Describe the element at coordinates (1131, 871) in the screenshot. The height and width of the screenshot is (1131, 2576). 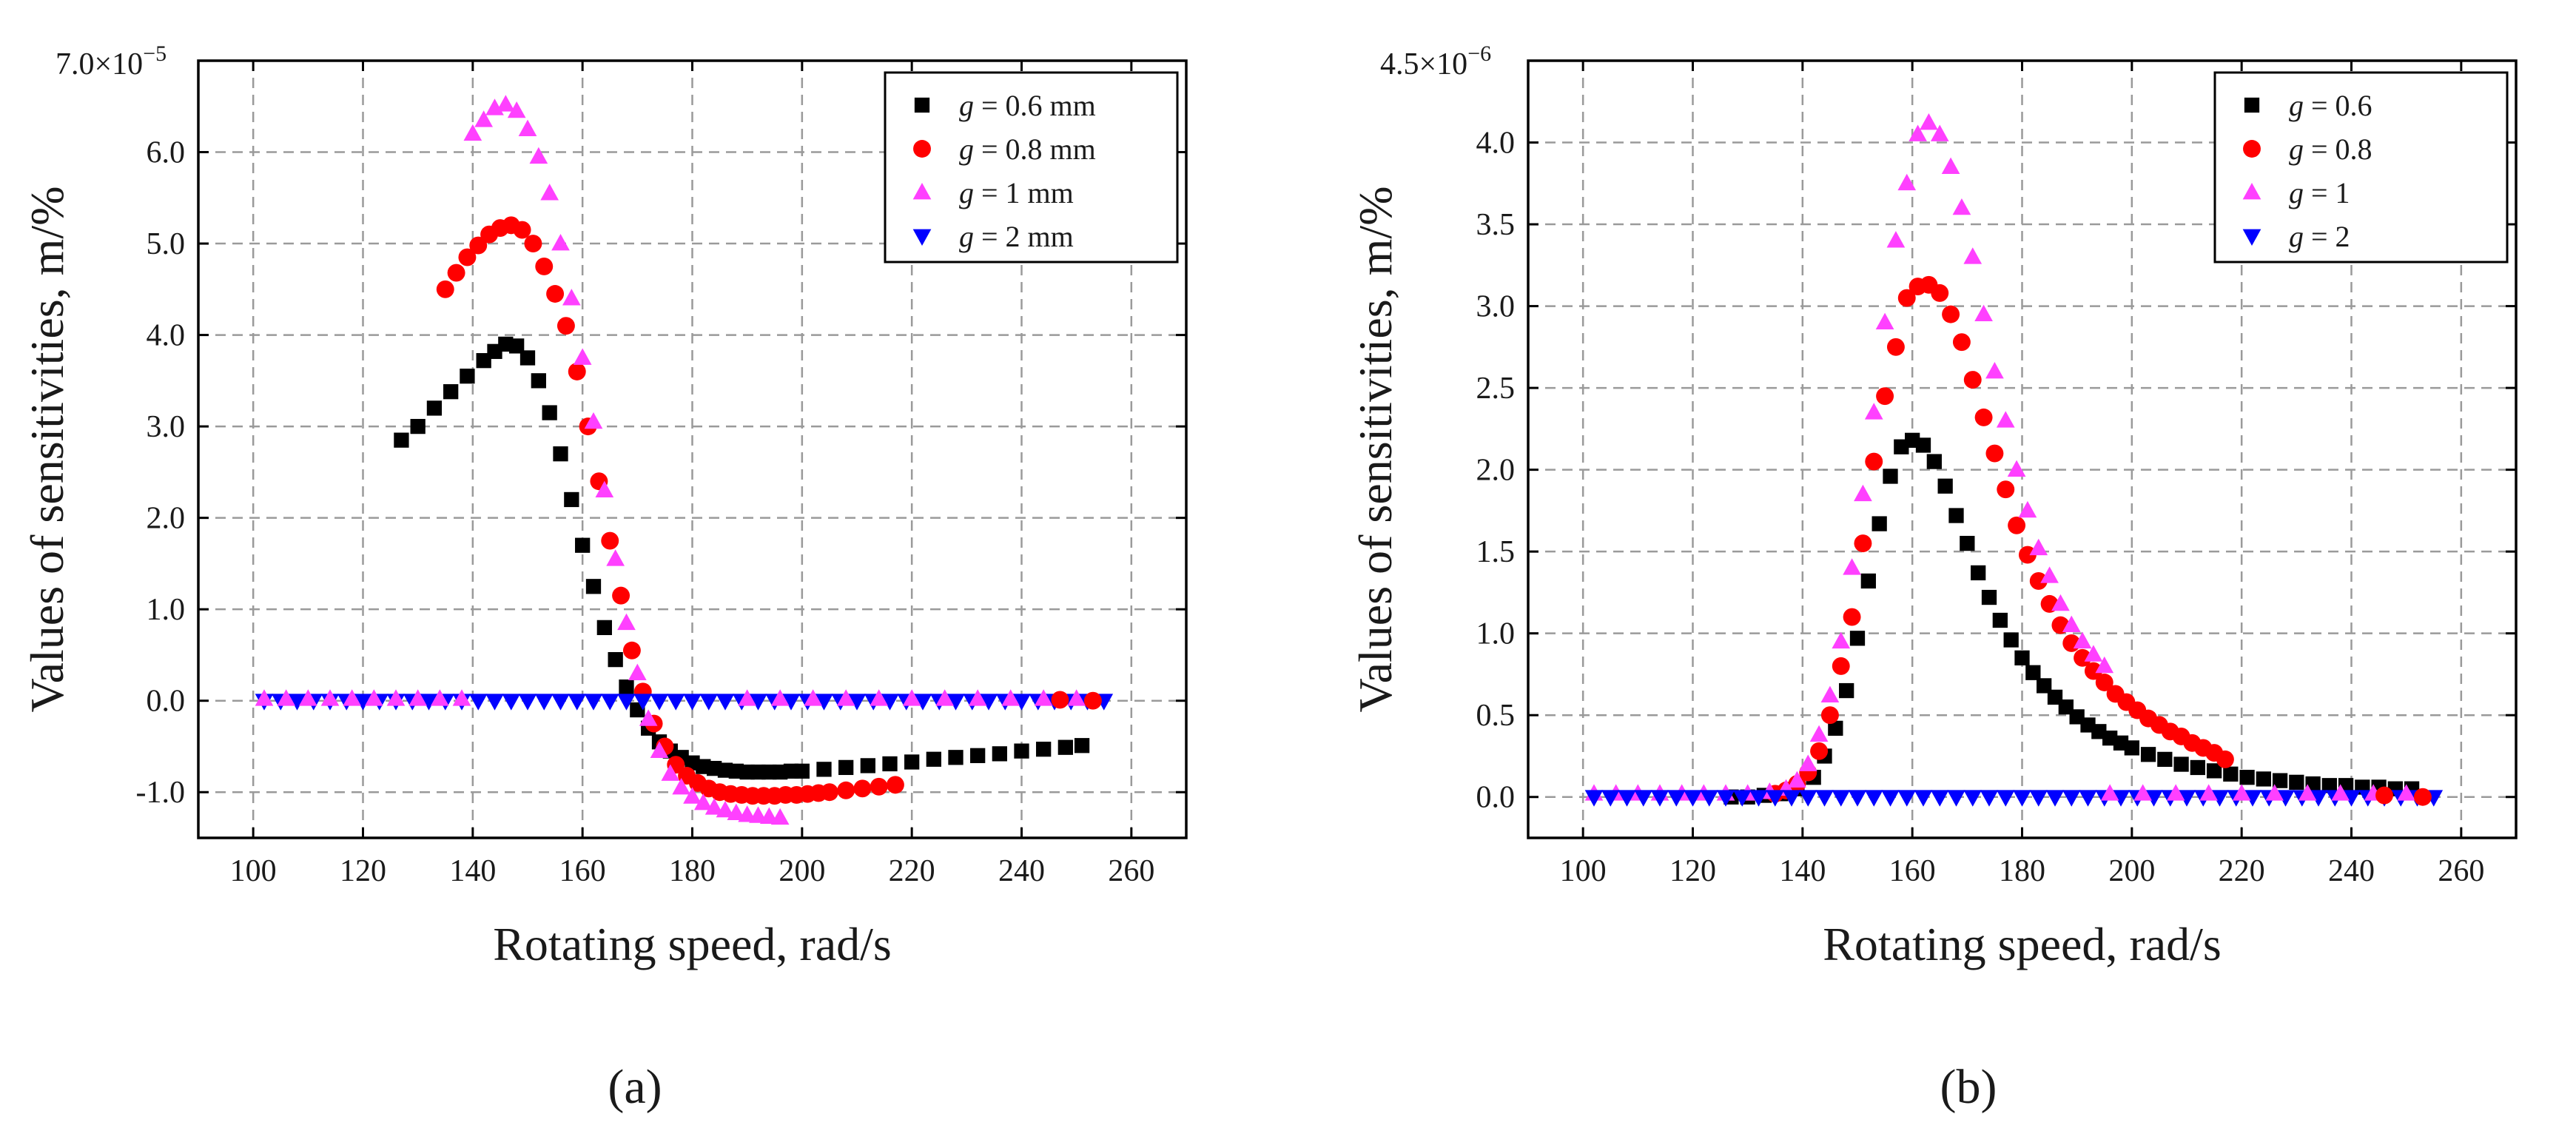
I see `x-tick-label: 260` at that location.